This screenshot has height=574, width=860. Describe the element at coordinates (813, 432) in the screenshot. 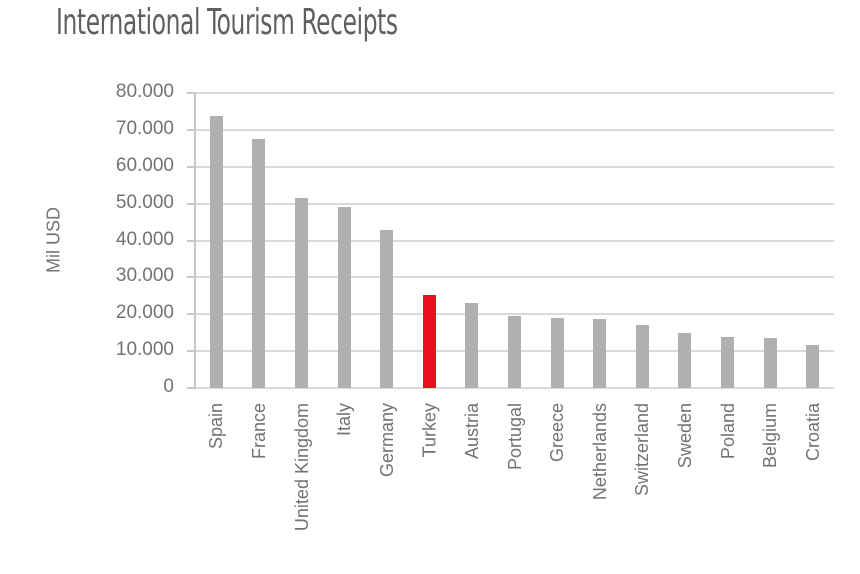

I see `x-tick-label: Croatia` at that location.